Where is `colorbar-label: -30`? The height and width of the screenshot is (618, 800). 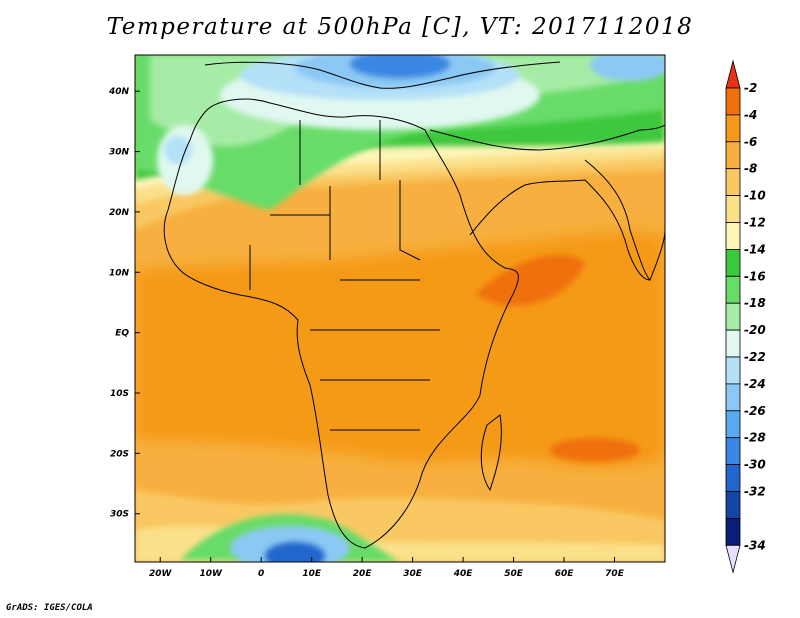
colorbar-label: -30 is located at coordinates (755, 465).